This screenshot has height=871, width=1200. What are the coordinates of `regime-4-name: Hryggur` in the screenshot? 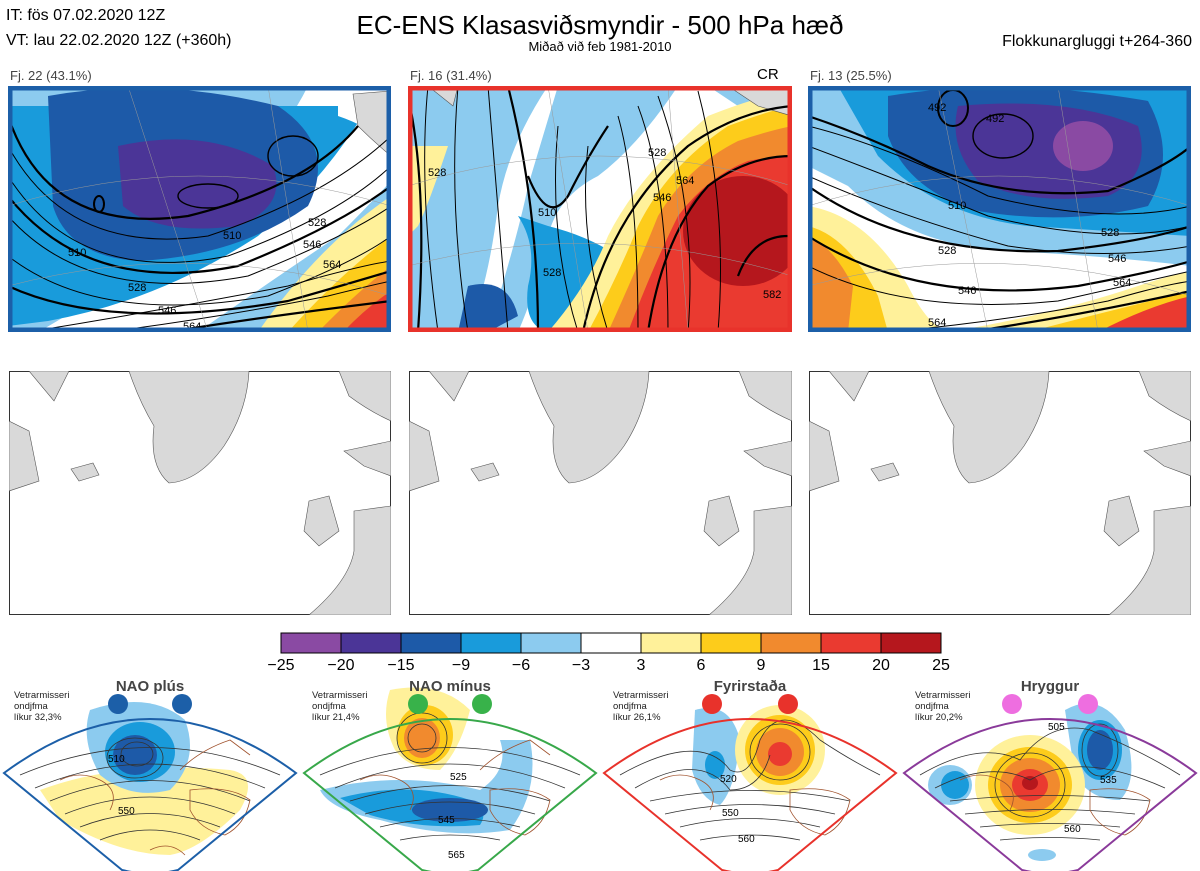 It's located at (1050, 686).